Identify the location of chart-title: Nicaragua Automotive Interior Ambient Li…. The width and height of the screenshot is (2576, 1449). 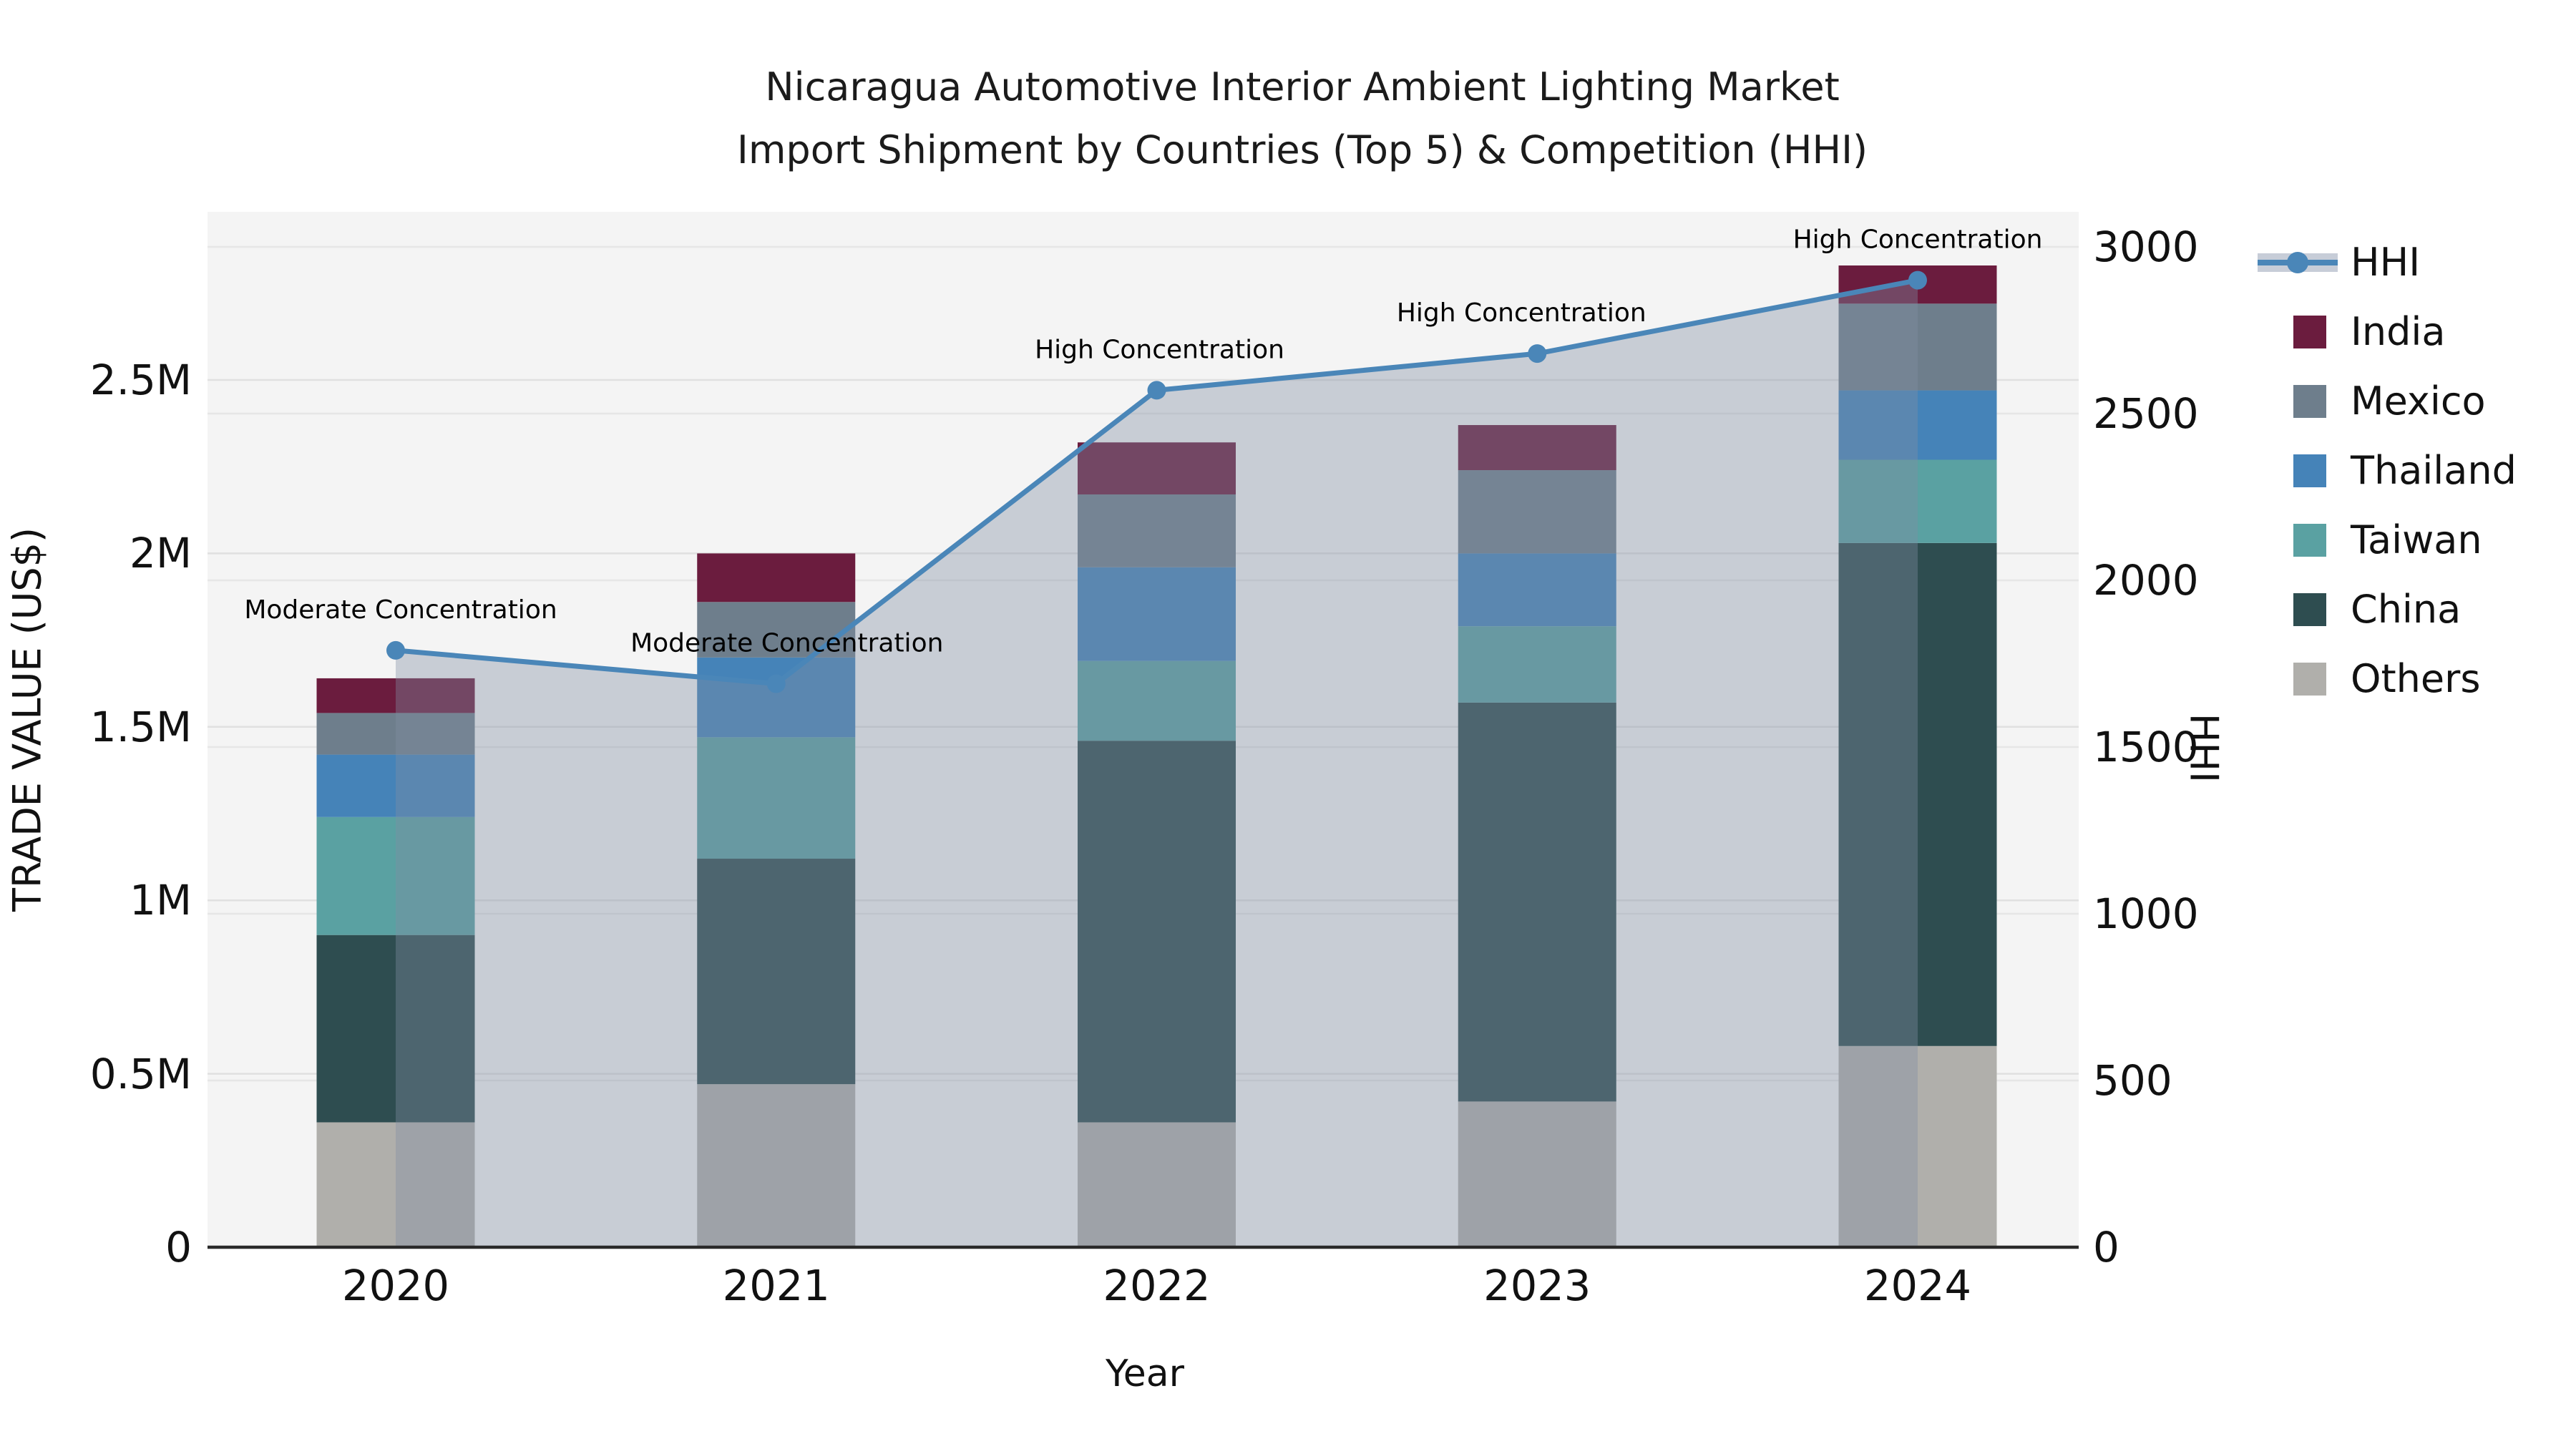
(1302, 119).